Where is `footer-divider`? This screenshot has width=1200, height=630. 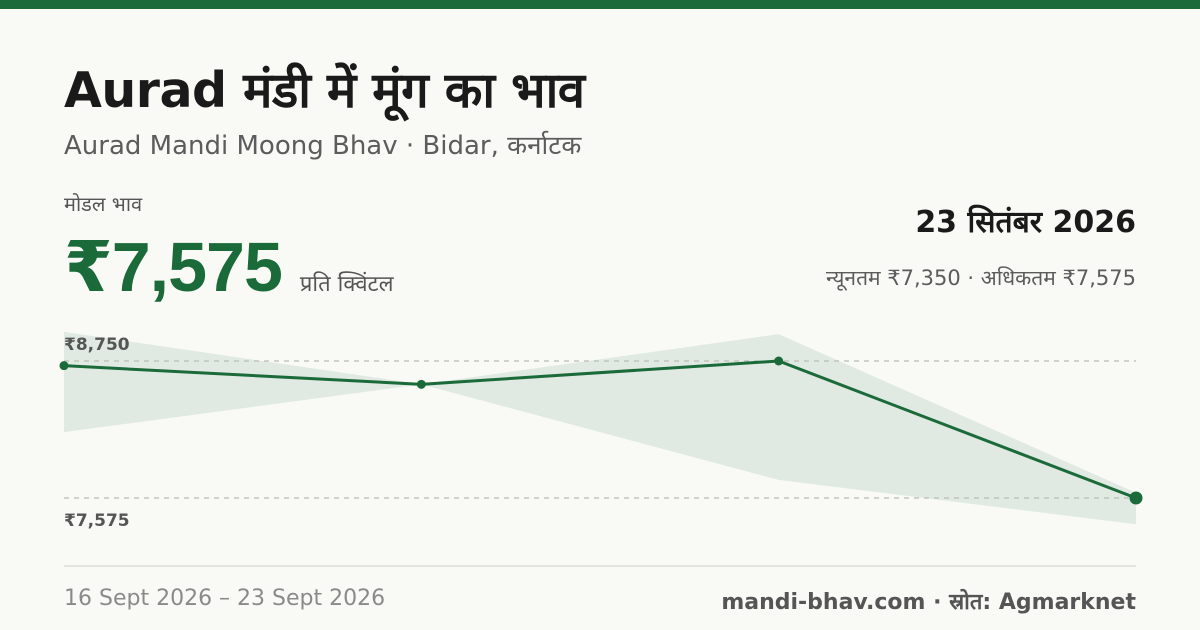 footer-divider is located at coordinates (600, 566).